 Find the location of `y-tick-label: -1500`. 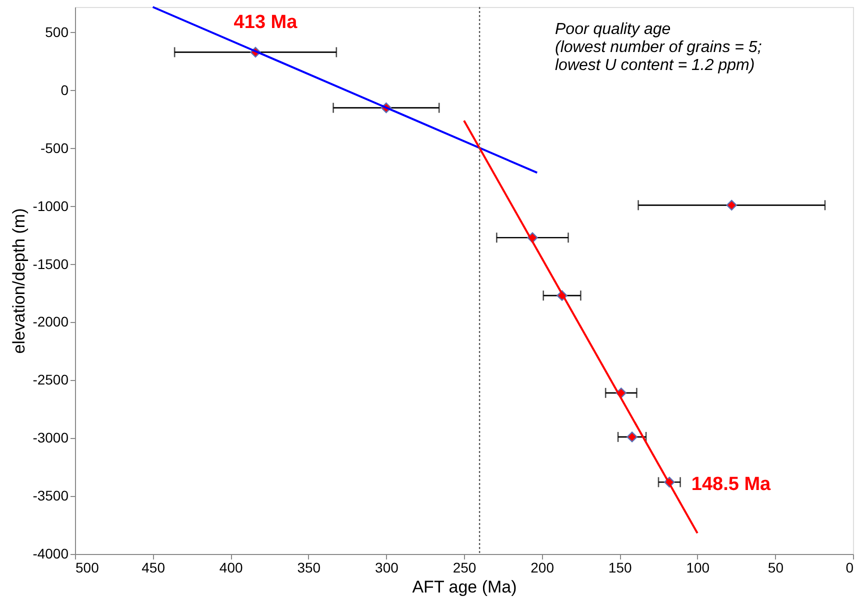

y-tick-label: -1500 is located at coordinates (50, 264).